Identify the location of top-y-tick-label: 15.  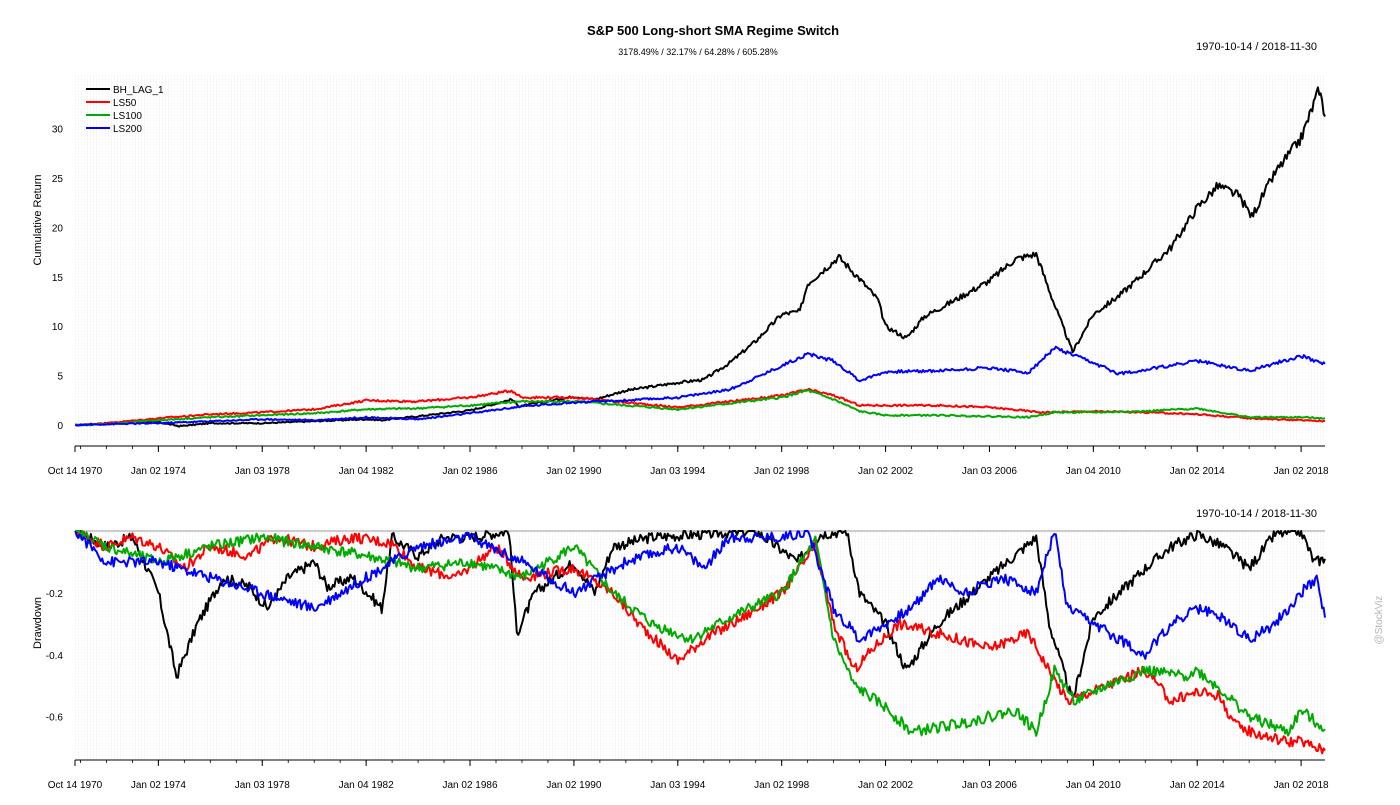
(58, 278).